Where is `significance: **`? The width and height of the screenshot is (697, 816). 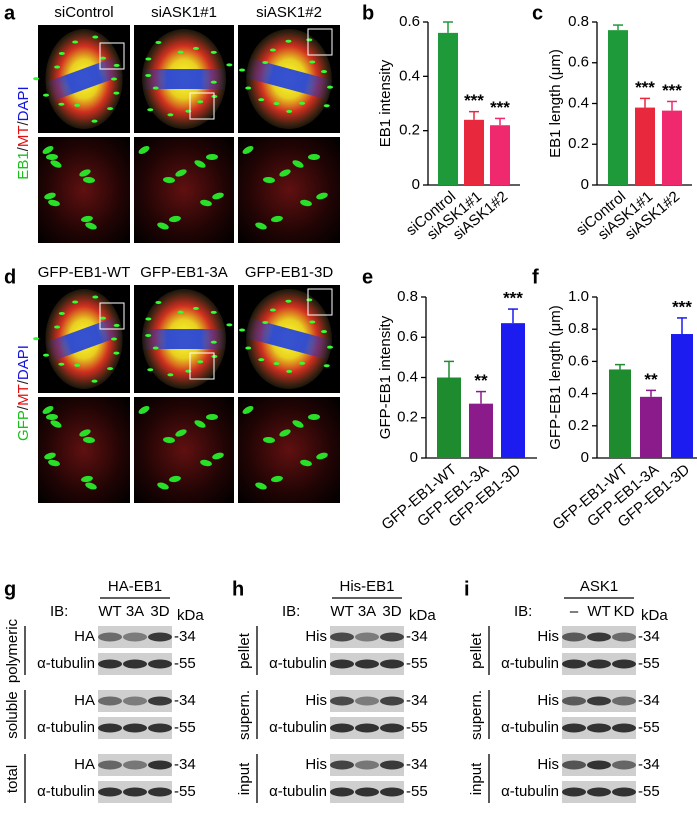
significance: ** is located at coordinates (651, 379).